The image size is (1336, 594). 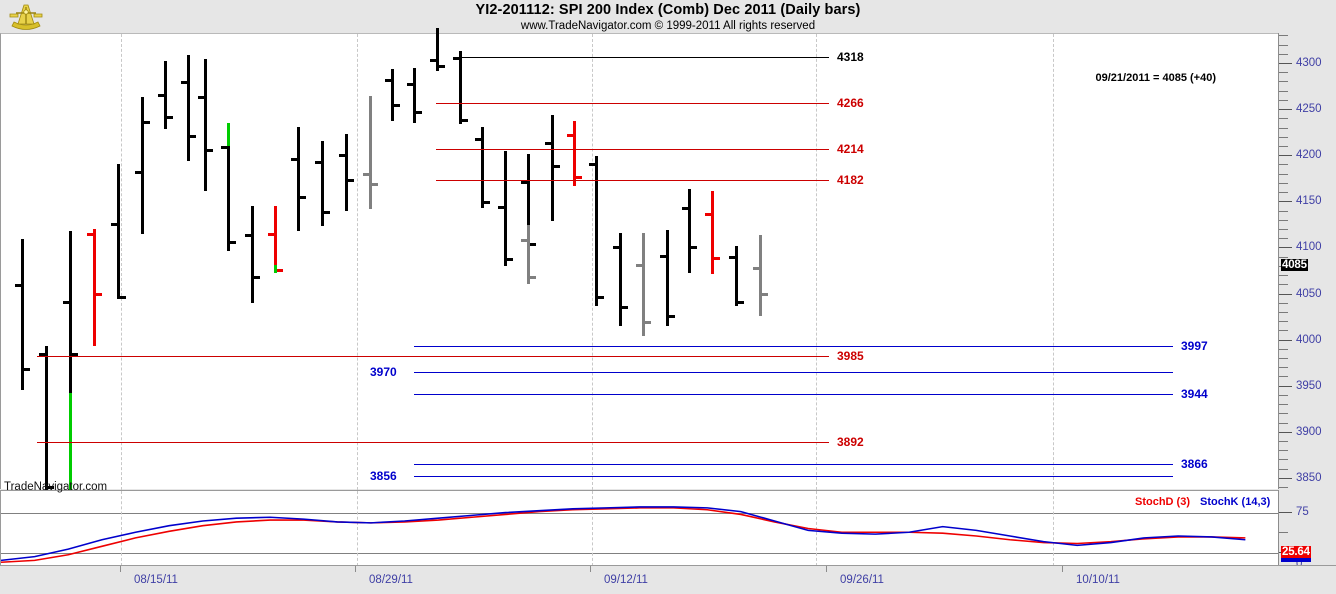 I want to click on stochastic-curves, so click(x=640, y=528).